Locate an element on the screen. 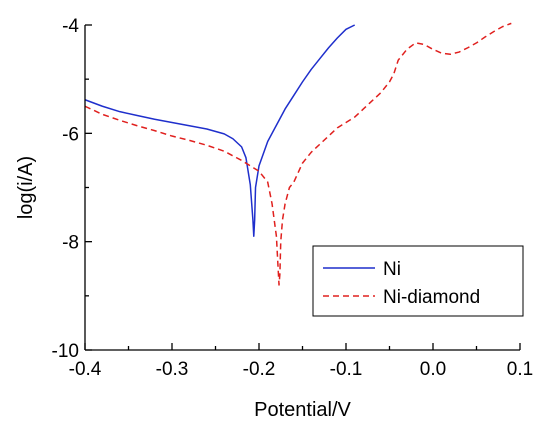  x-axis-title: Potential/V is located at coordinates (302, 410).